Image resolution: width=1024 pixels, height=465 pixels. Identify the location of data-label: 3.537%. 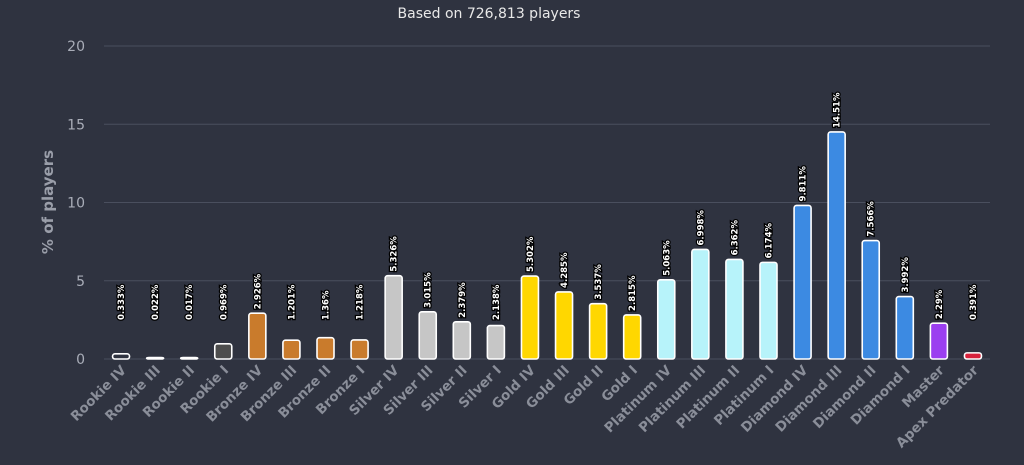
(599, 282).